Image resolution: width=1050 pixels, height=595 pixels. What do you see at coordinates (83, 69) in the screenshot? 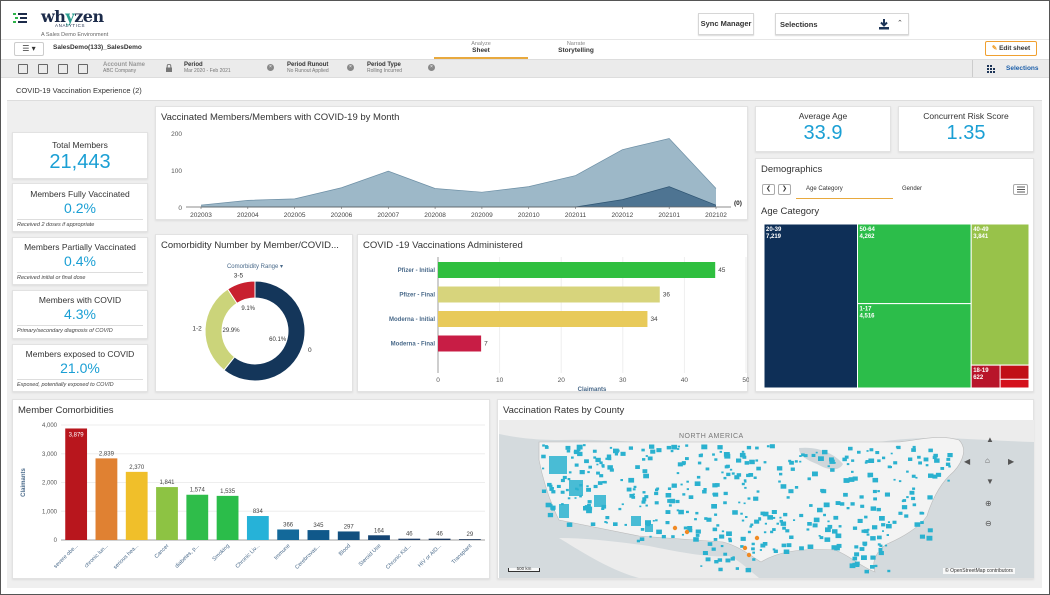
I see `clear-selections-icon` at bounding box center [83, 69].